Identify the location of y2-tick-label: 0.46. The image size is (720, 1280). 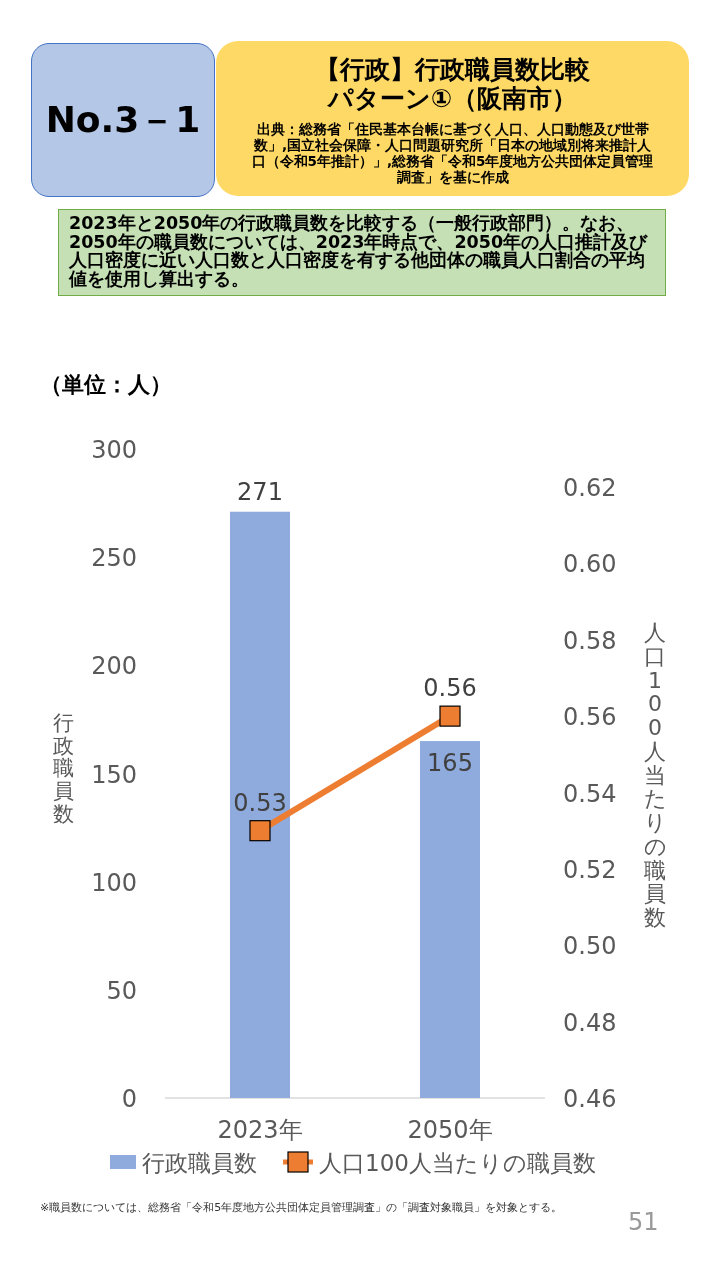
(590, 1099).